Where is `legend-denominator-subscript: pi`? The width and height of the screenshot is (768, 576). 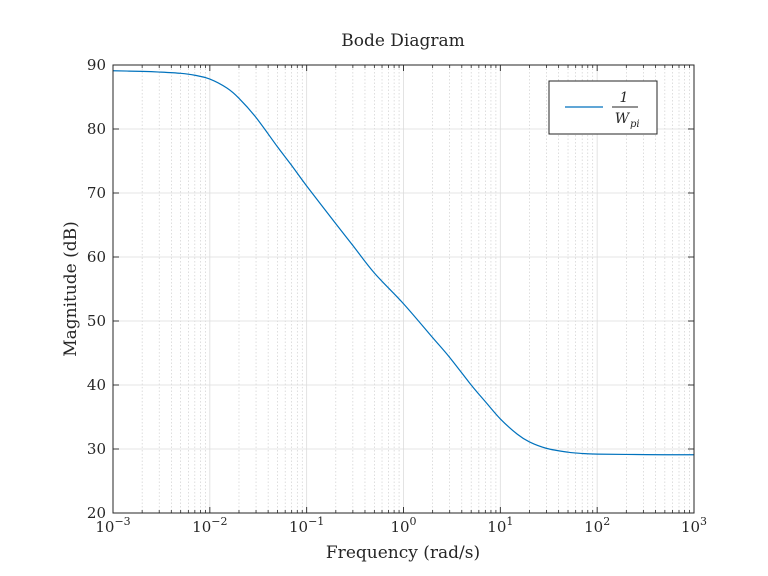
legend-denominator-subscript: pi is located at coordinates (635, 124).